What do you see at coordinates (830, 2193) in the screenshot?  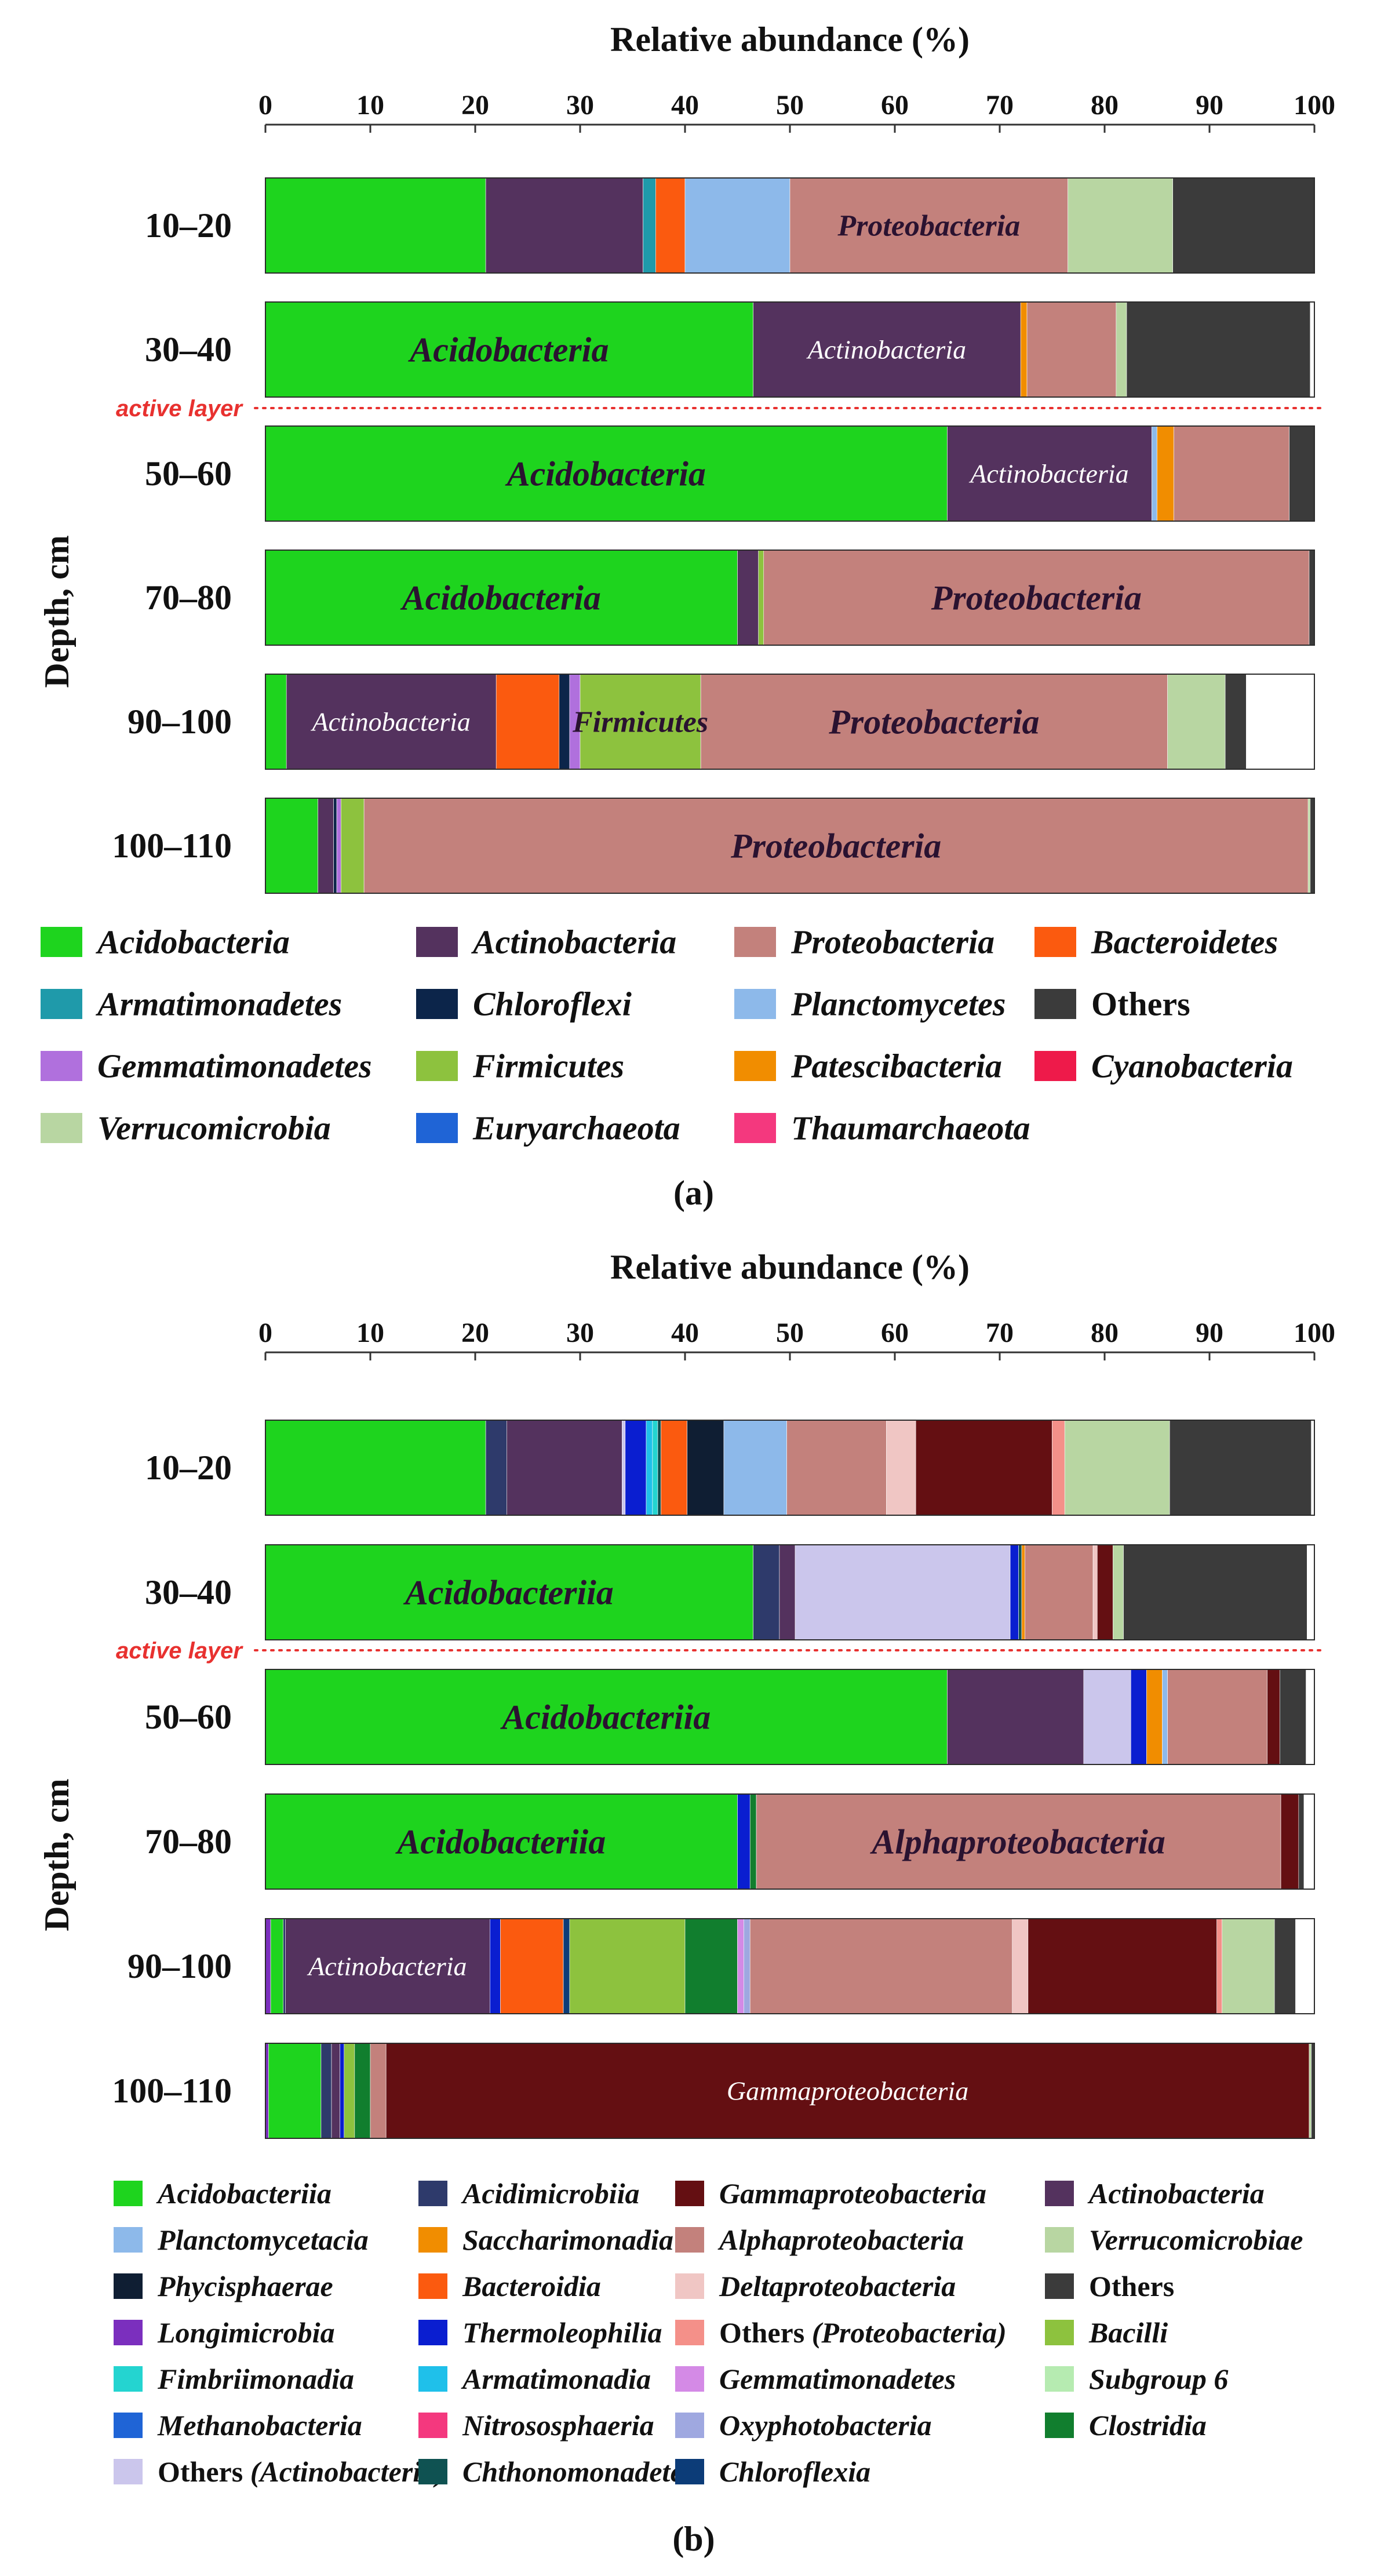 I see `legend-item-gammaproteobacteria: Gammaproteobacteria` at bounding box center [830, 2193].